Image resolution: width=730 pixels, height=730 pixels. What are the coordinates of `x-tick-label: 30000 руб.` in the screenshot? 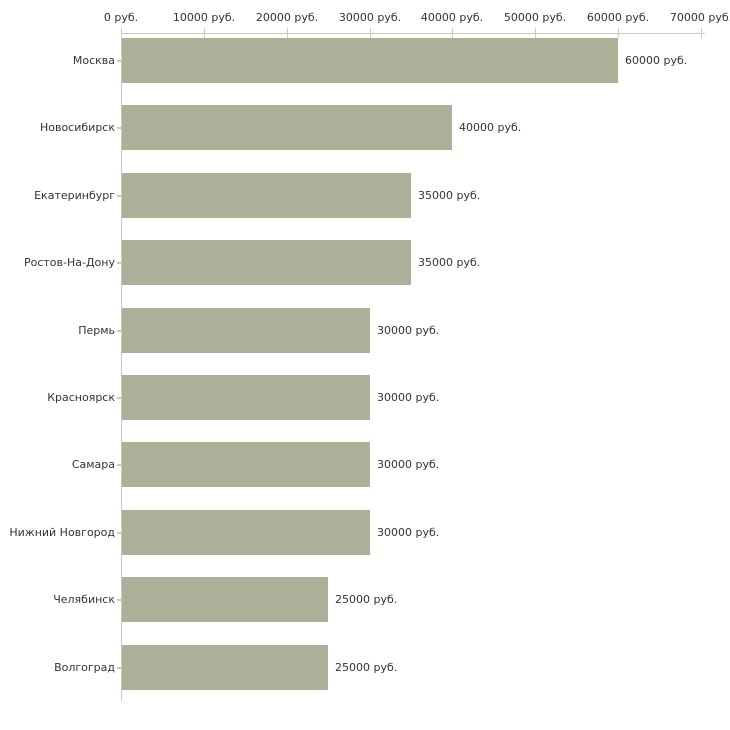 It's located at (370, 17).